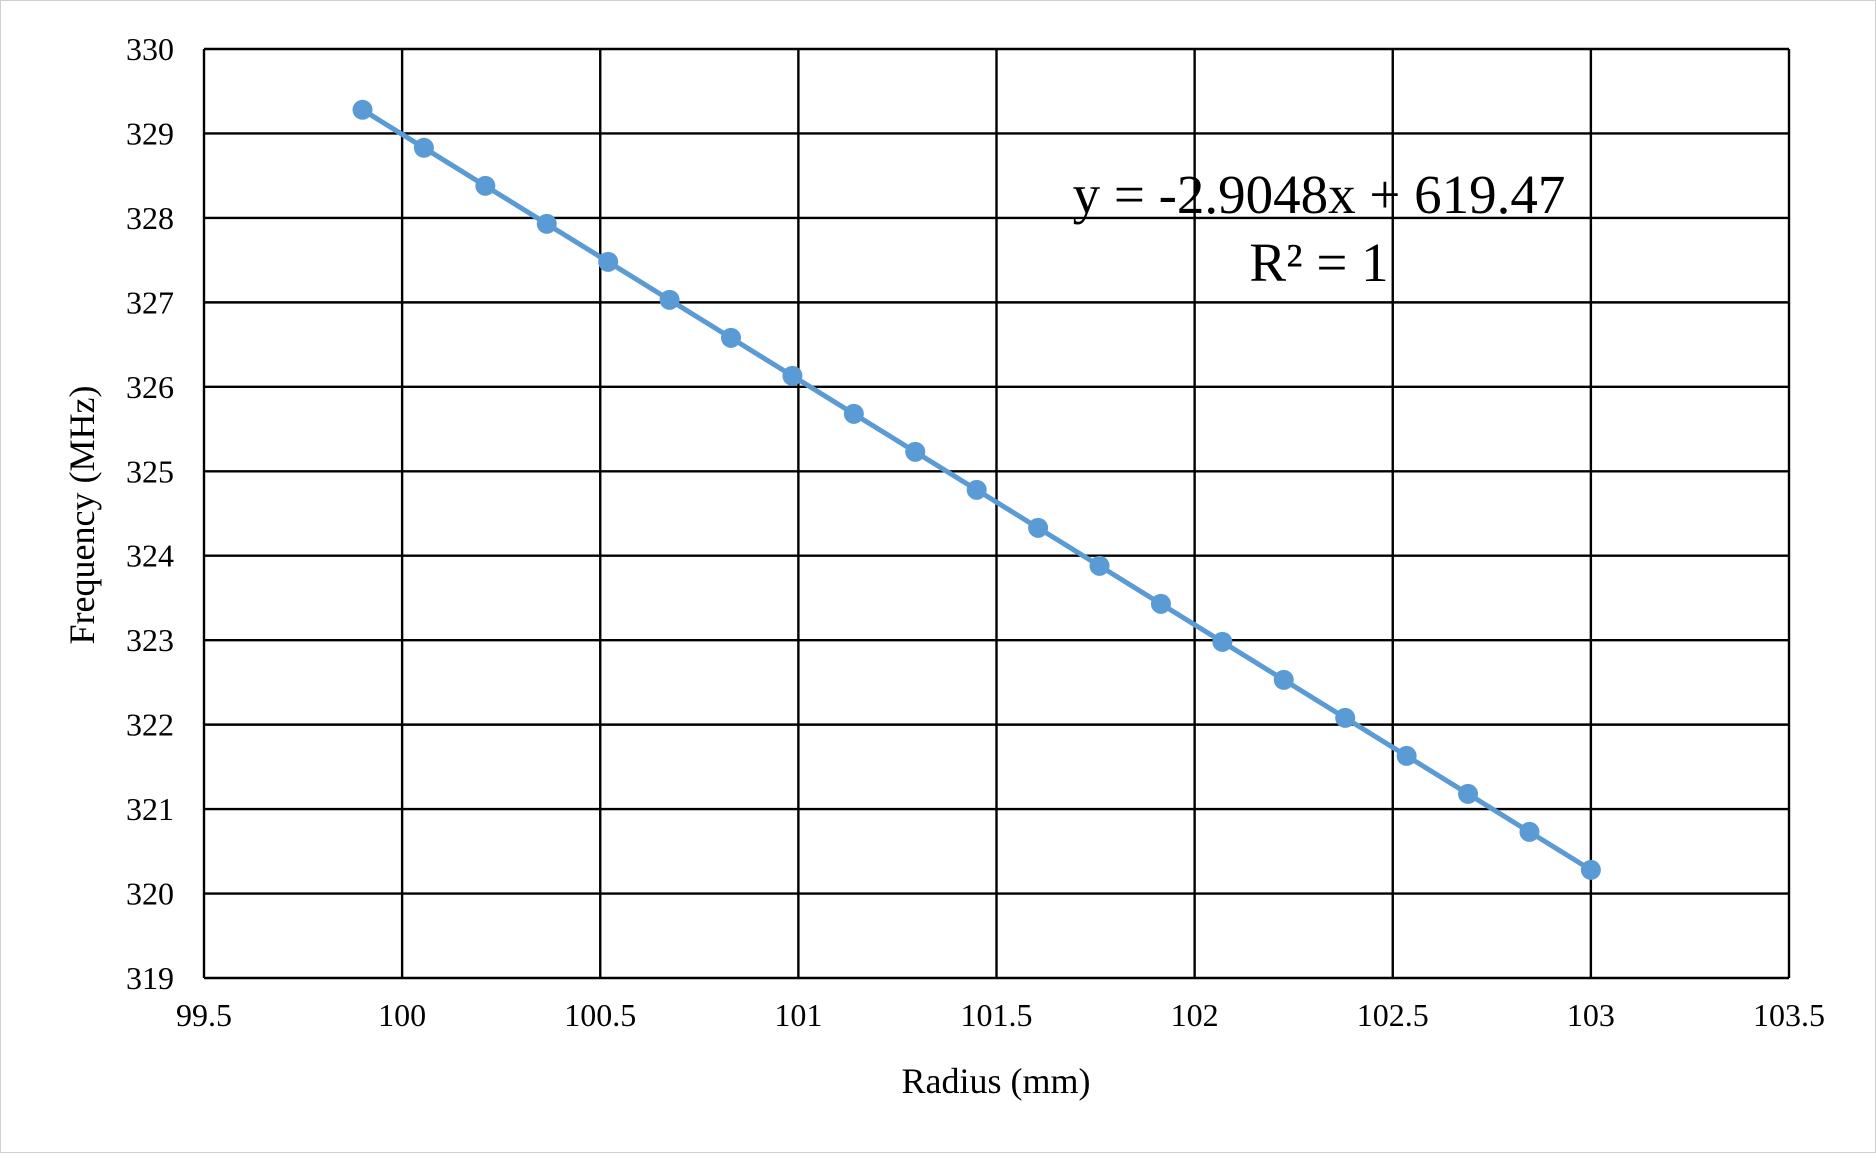  I want to click on y-tick-label: 328, so click(150, 218).